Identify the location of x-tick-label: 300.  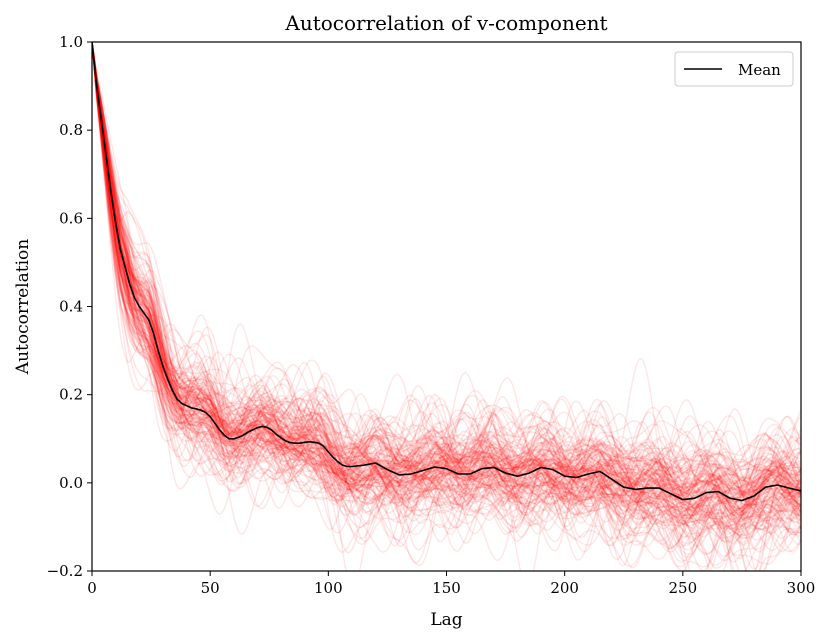
(801, 588).